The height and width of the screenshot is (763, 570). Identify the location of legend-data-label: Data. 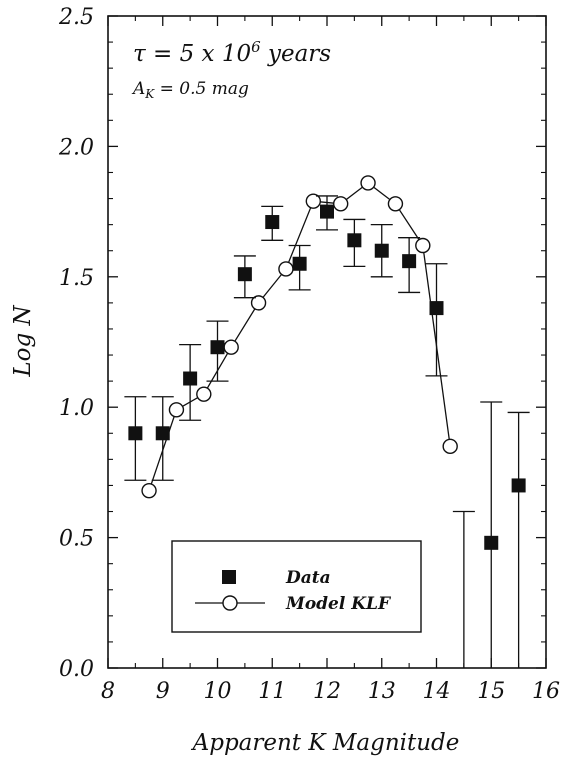
(308, 578).